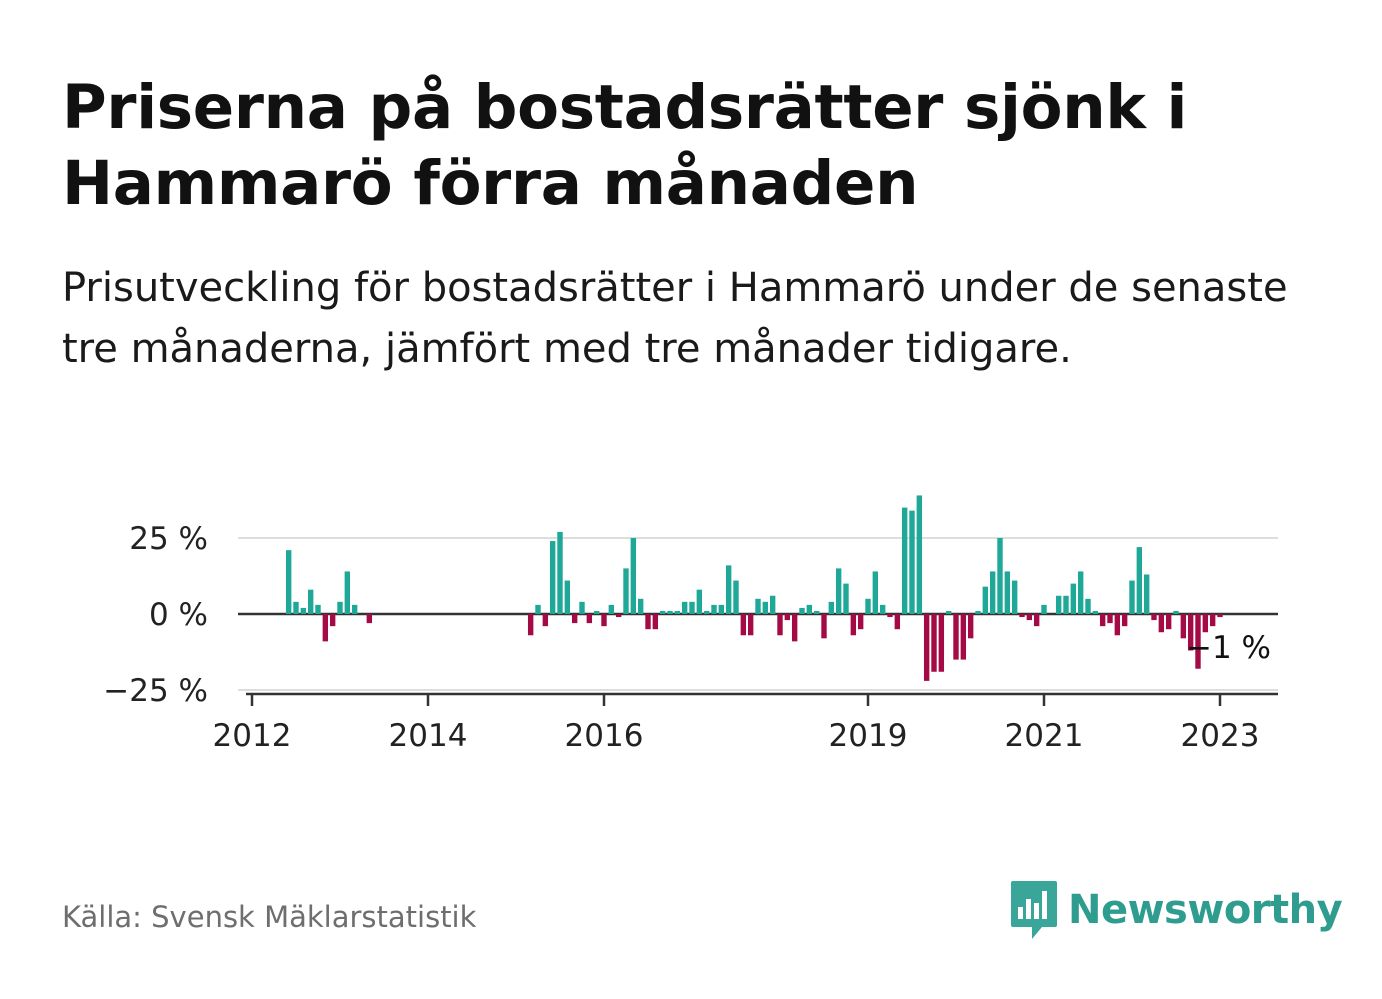  I want to click on bars-layer, so click(754, 588).